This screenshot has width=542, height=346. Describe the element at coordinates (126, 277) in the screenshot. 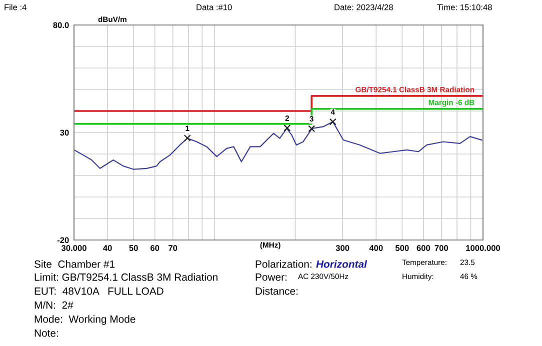

I see `text: Limit: GB/T9254.1 ClassB 3M Radiation` at that location.